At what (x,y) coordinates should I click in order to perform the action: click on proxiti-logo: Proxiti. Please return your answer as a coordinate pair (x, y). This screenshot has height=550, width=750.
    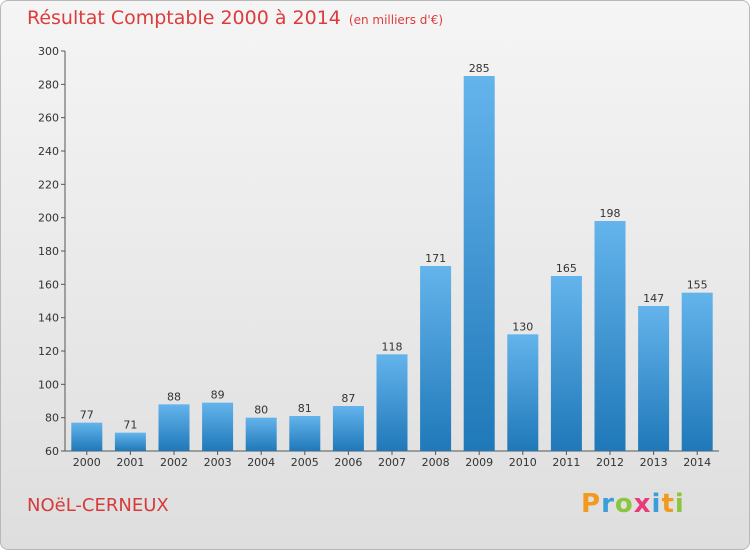
    Looking at the image, I should click on (633, 504).